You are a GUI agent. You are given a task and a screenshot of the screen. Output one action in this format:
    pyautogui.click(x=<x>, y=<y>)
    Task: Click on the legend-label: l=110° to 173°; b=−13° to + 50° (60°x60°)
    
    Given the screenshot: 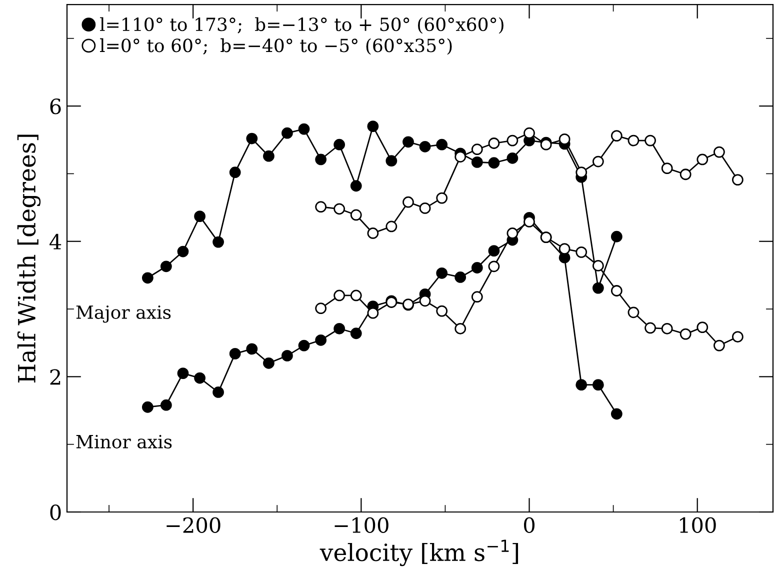 What is the action you would take?
    pyautogui.click(x=302, y=25)
    